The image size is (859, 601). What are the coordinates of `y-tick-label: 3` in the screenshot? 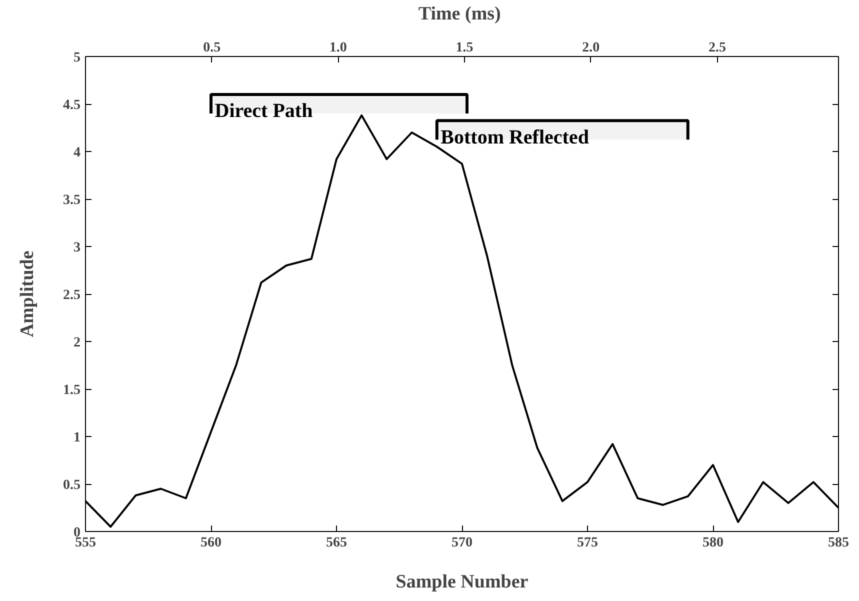 It's located at (77, 248).